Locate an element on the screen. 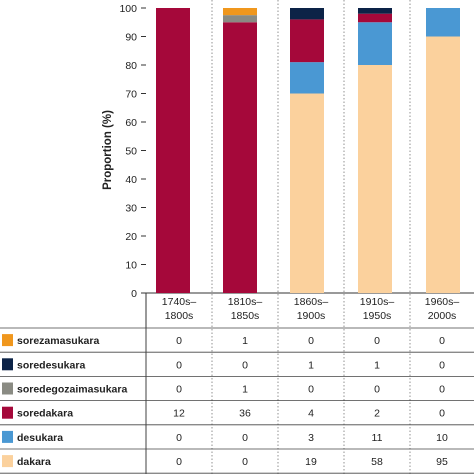 The image size is (474, 474). table-cell: 19 is located at coordinates (311, 462).